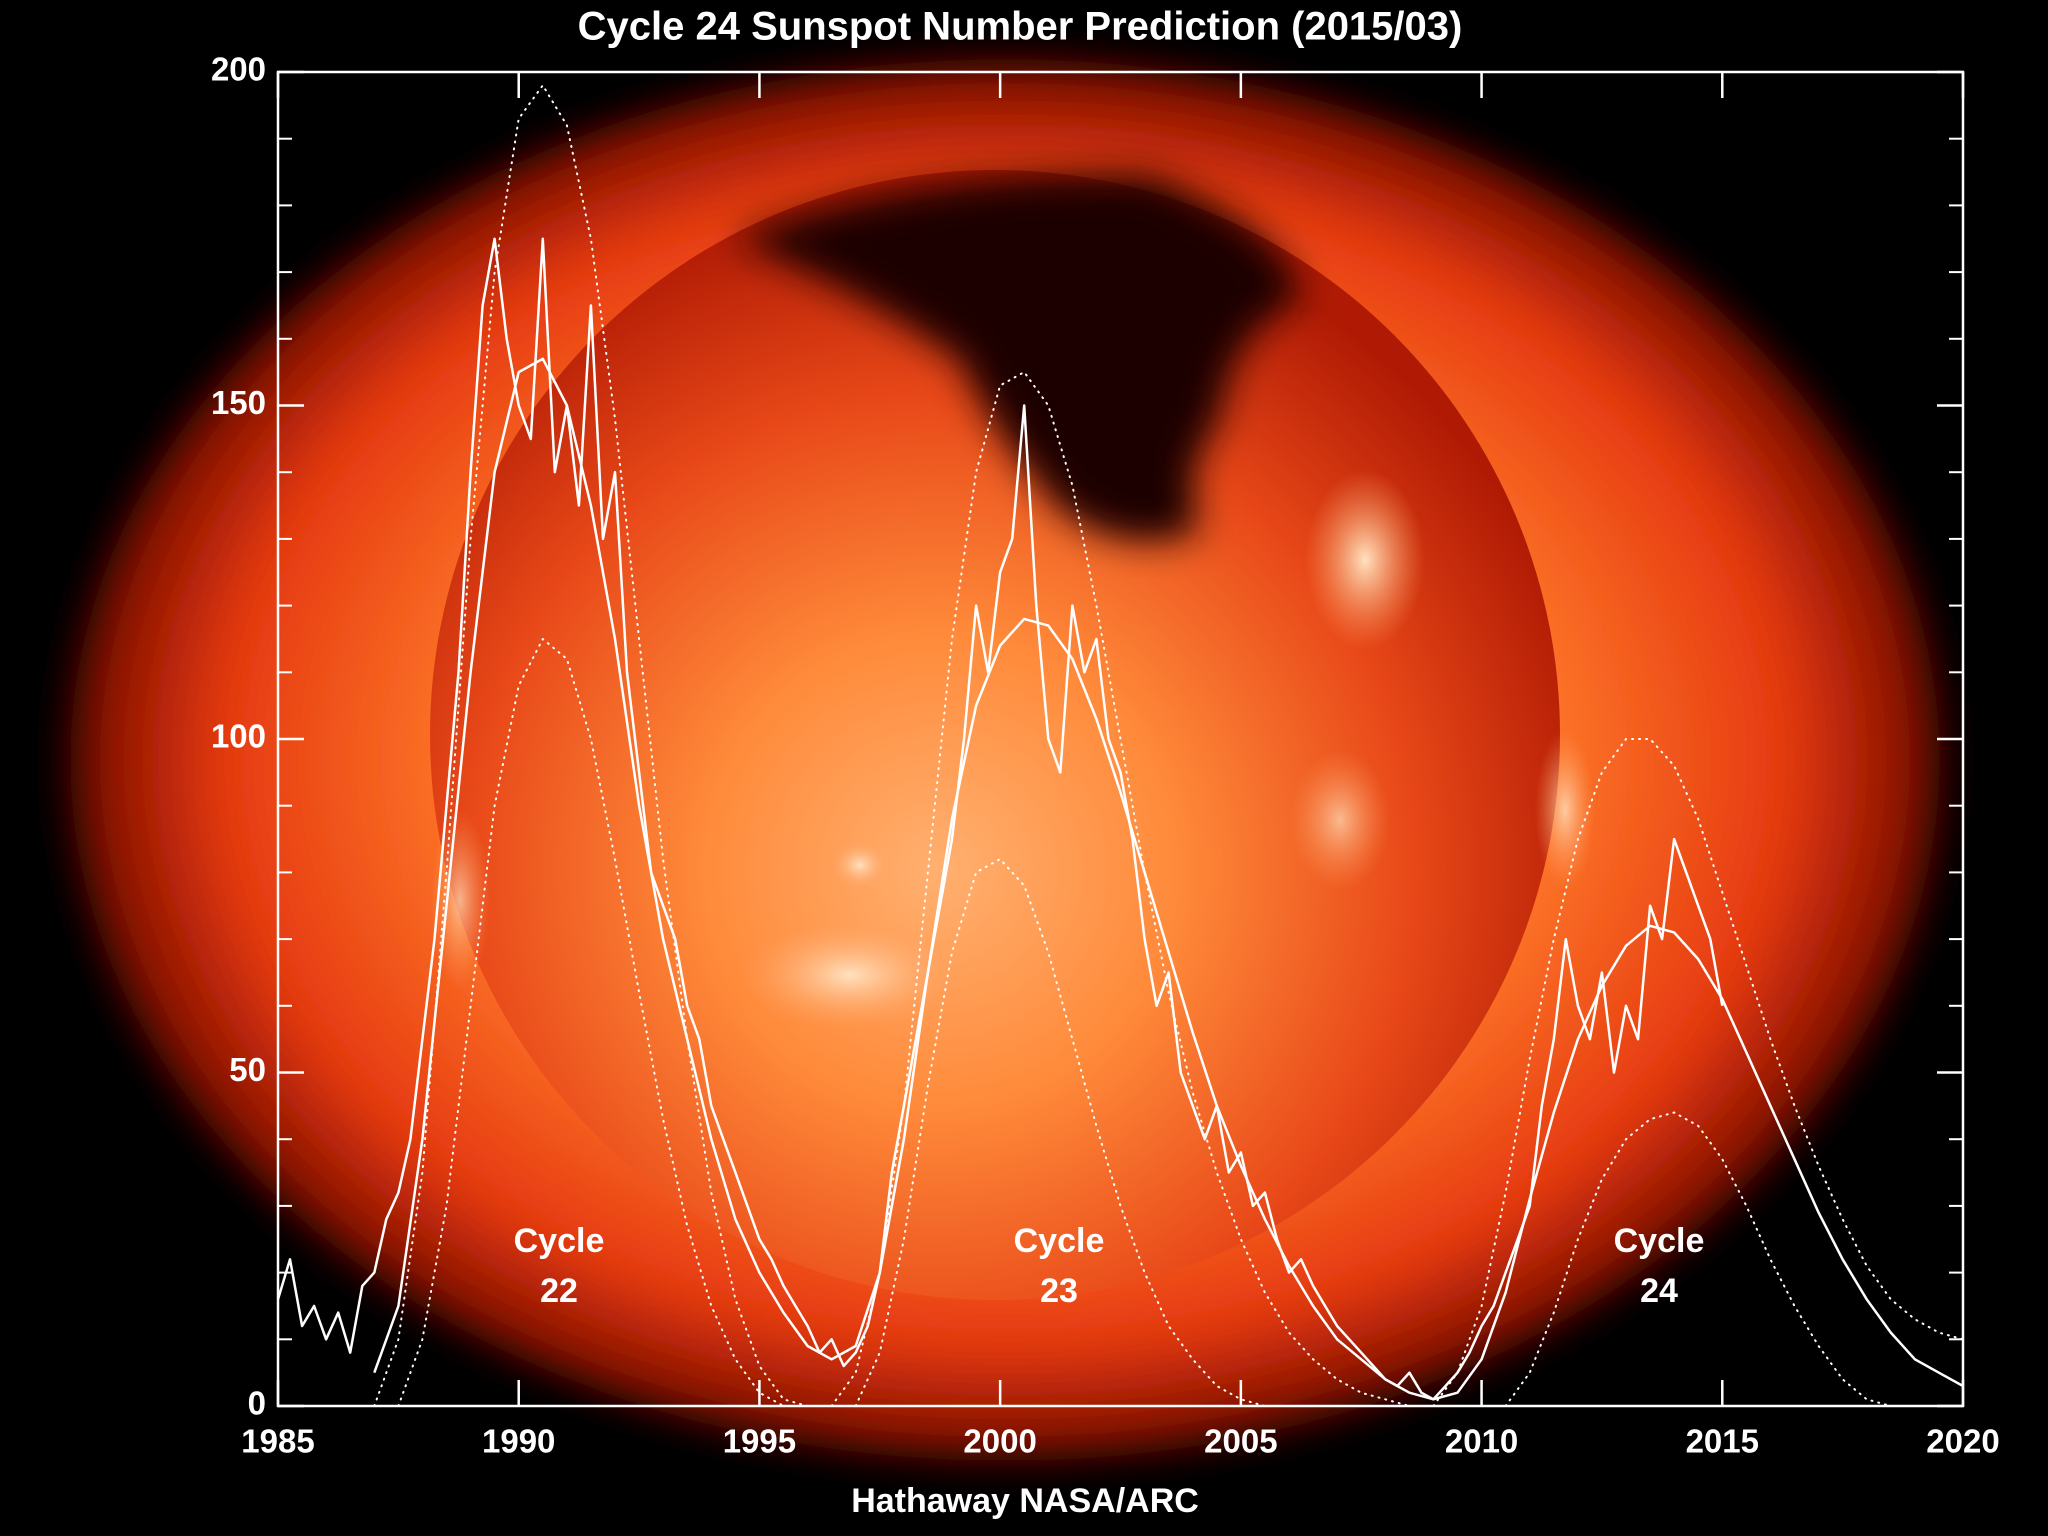 The height and width of the screenshot is (1536, 2048). I want to click on x-tick-label: 2020, so click(1962, 1441).